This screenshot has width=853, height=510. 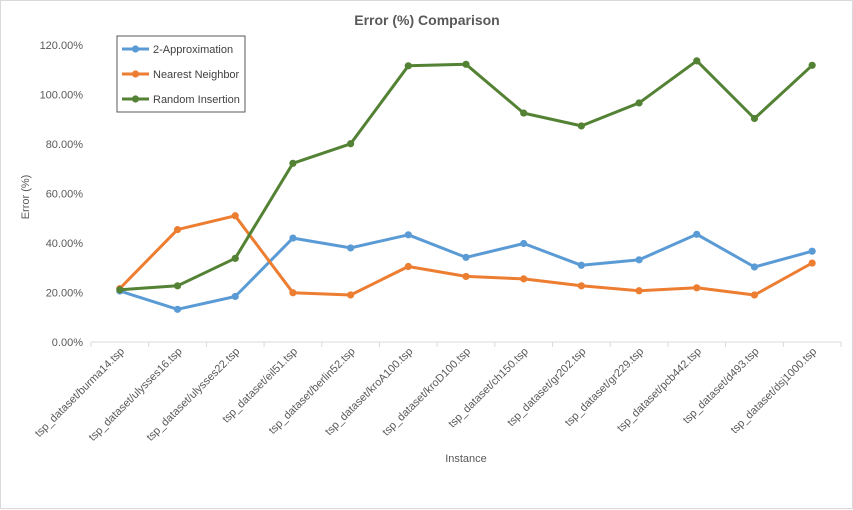 What do you see at coordinates (26, 197) in the screenshot?
I see `y-axis-title: Error (%)` at bounding box center [26, 197].